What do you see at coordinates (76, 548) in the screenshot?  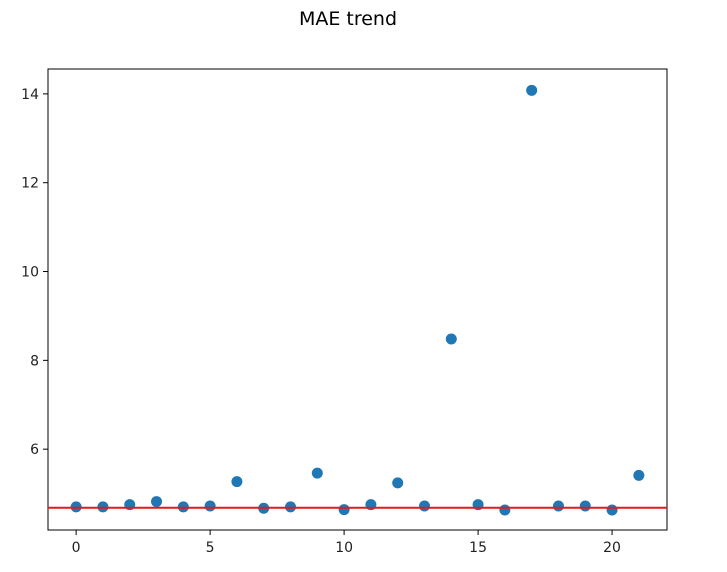 I see `x-tick-label: 0` at bounding box center [76, 548].